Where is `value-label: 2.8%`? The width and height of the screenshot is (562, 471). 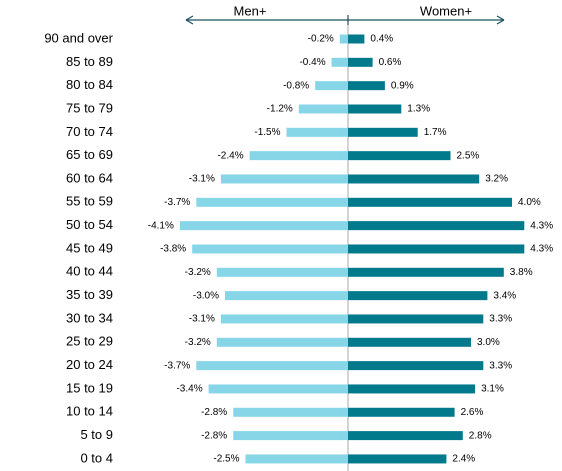
value-label: 2.8% is located at coordinates (480, 435).